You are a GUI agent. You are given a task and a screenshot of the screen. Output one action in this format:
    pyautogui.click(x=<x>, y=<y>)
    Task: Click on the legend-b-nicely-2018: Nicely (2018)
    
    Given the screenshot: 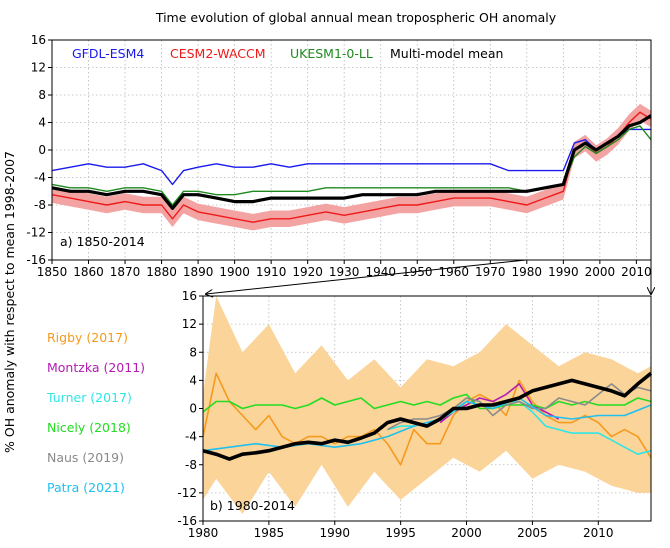 What is the action you would take?
    pyautogui.click(x=89, y=427)
    